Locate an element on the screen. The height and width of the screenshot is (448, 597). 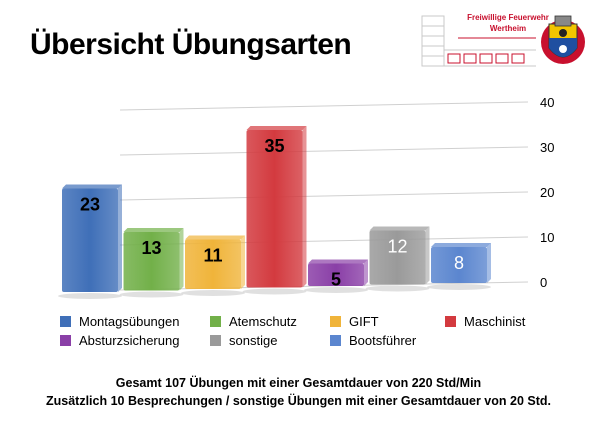
y-tick-label: 10 is located at coordinates (547, 237).